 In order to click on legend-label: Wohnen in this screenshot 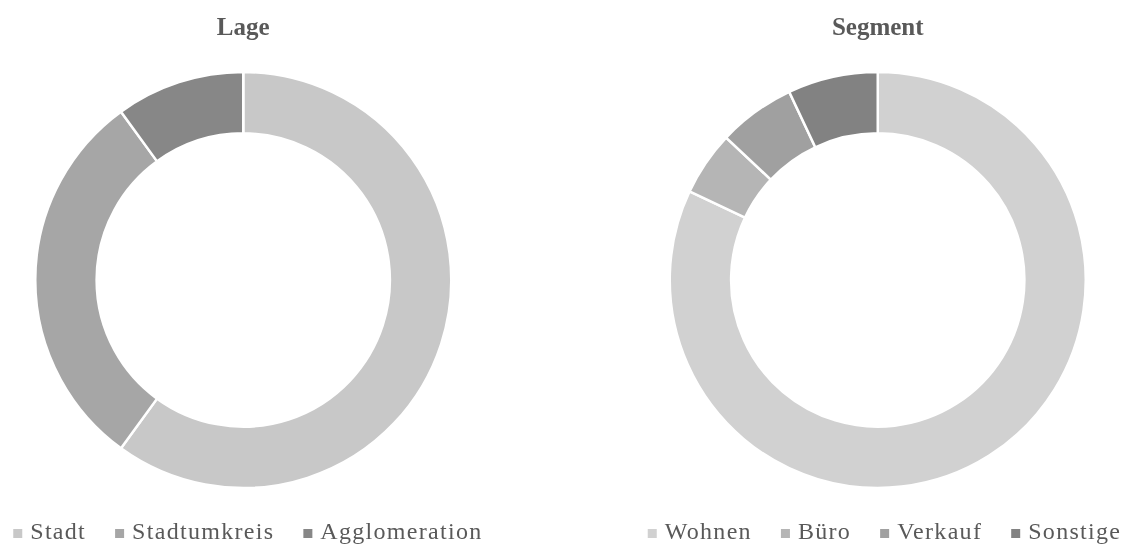, I will do `click(708, 531)`.